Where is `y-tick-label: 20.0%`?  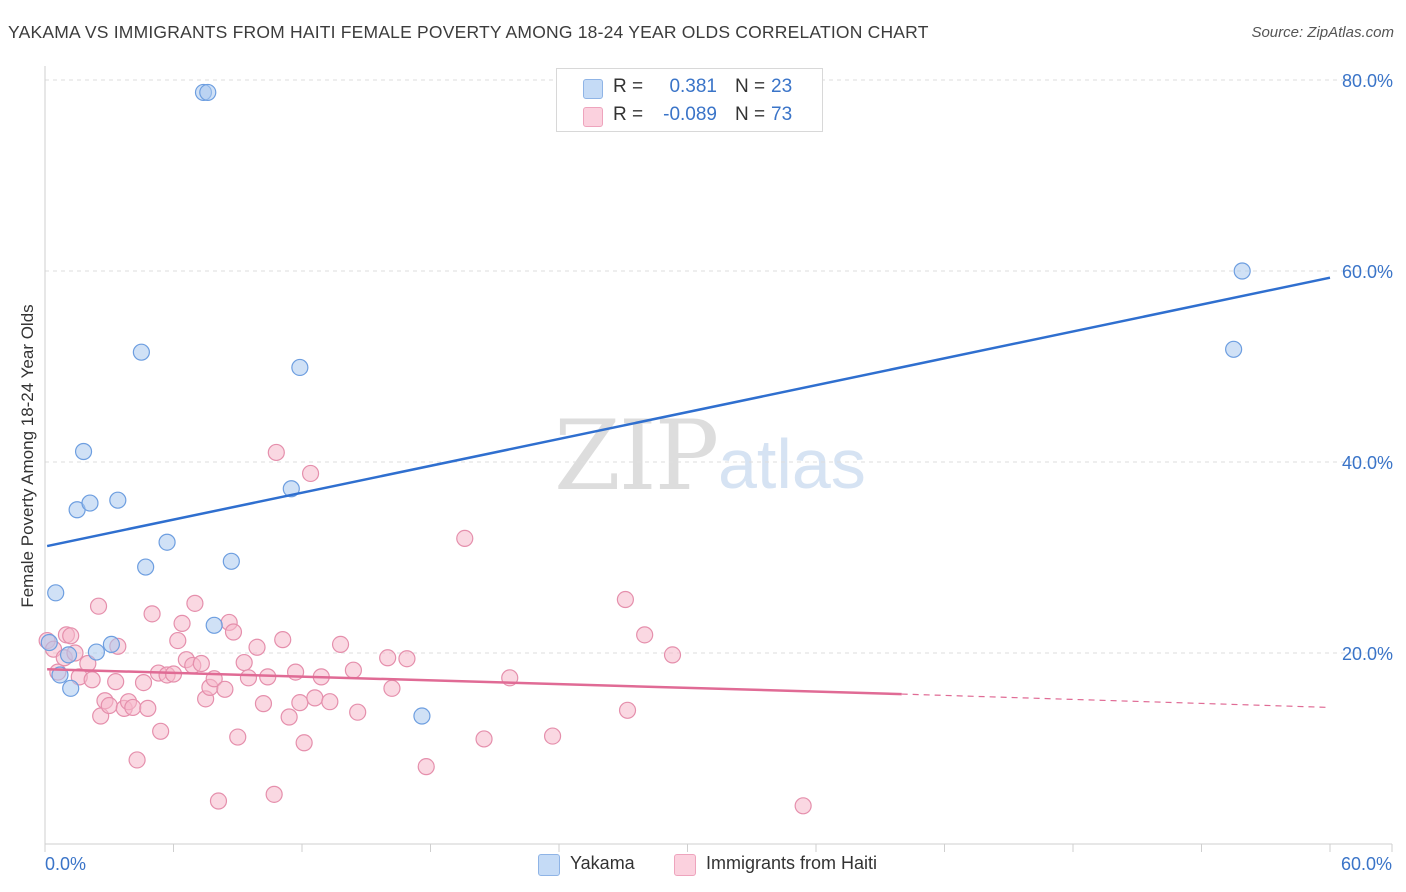
y-tick-label: 20.0% is located at coordinates (1367, 654).